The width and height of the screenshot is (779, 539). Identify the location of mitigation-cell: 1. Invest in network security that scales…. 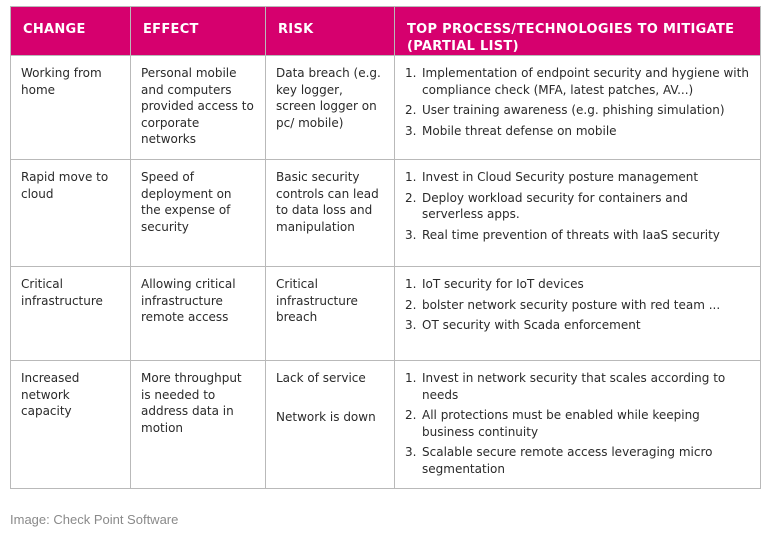
(577, 424).